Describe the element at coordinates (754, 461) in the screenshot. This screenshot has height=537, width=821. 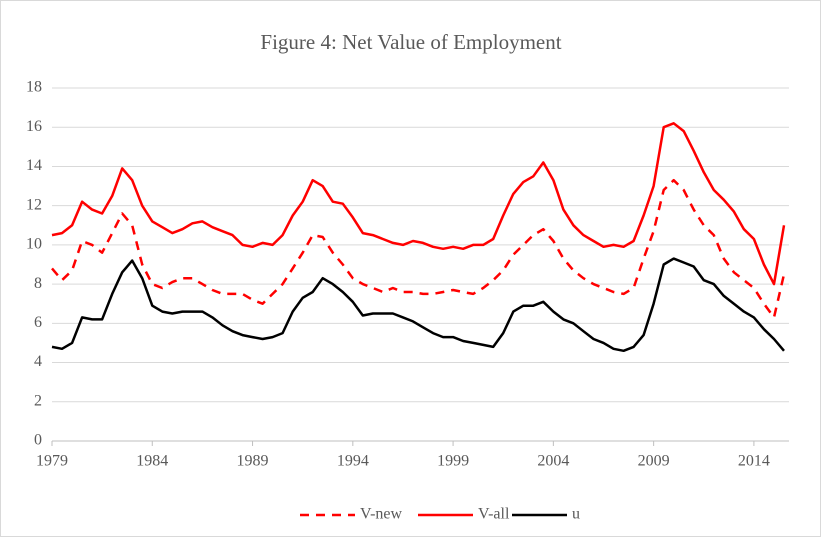
I see `x-tick-label: 2014` at that location.